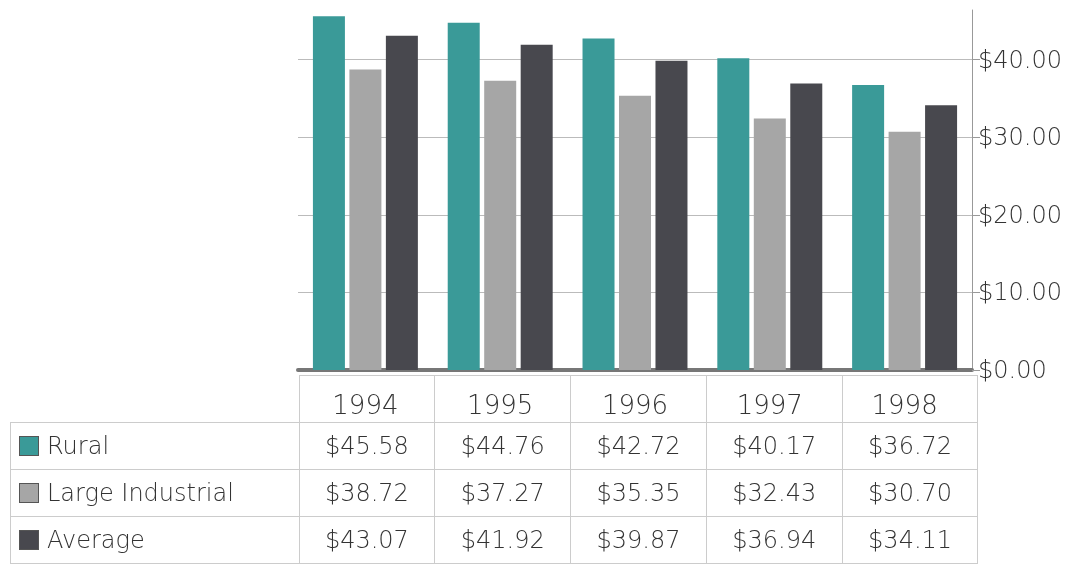 The height and width of the screenshot is (572, 1091). Describe the element at coordinates (154, 493) in the screenshot. I see `legend-label: Large Industrial` at that location.